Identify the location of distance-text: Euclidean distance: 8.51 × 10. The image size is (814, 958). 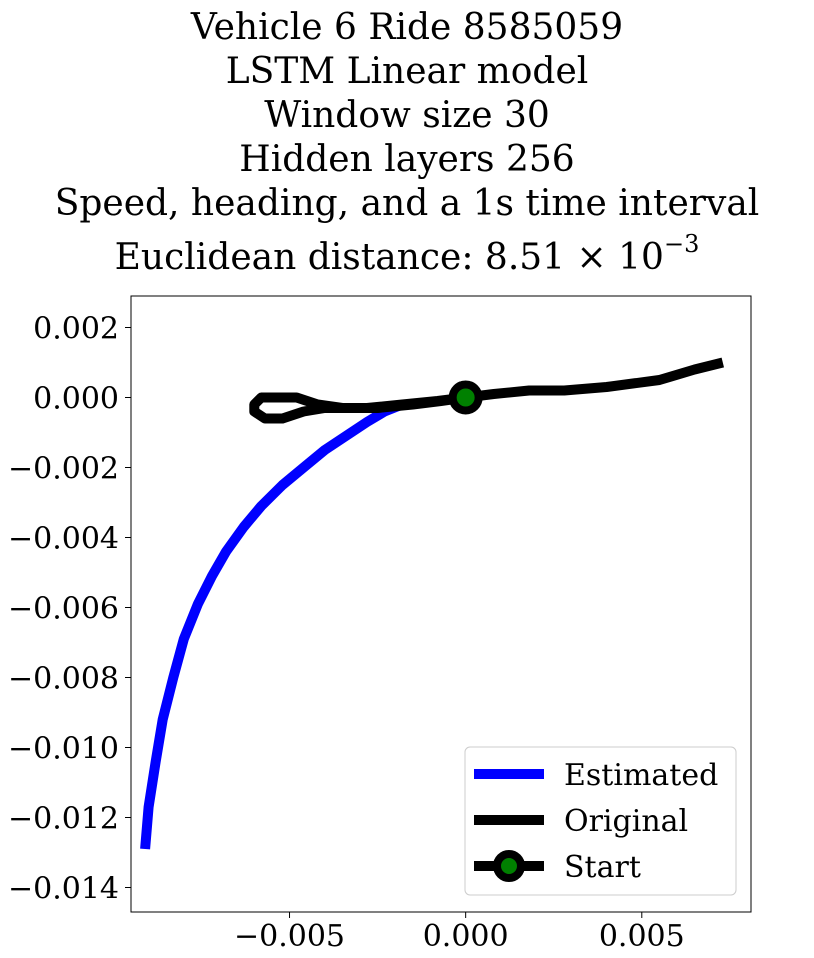
(389, 257).